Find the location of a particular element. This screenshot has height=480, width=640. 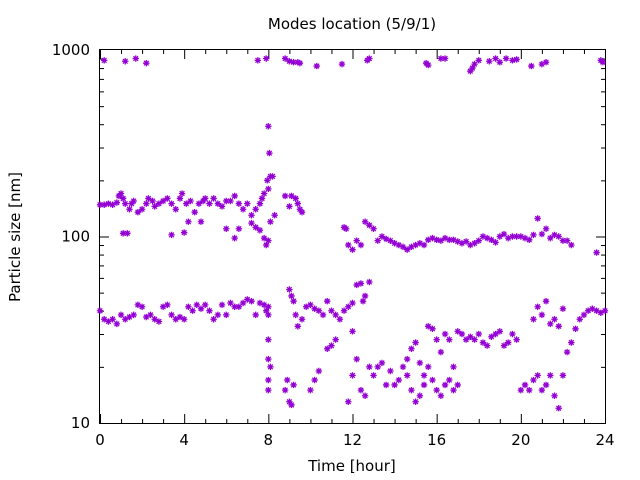

y-tick-label: 10 is located at coordinates (80, 423).